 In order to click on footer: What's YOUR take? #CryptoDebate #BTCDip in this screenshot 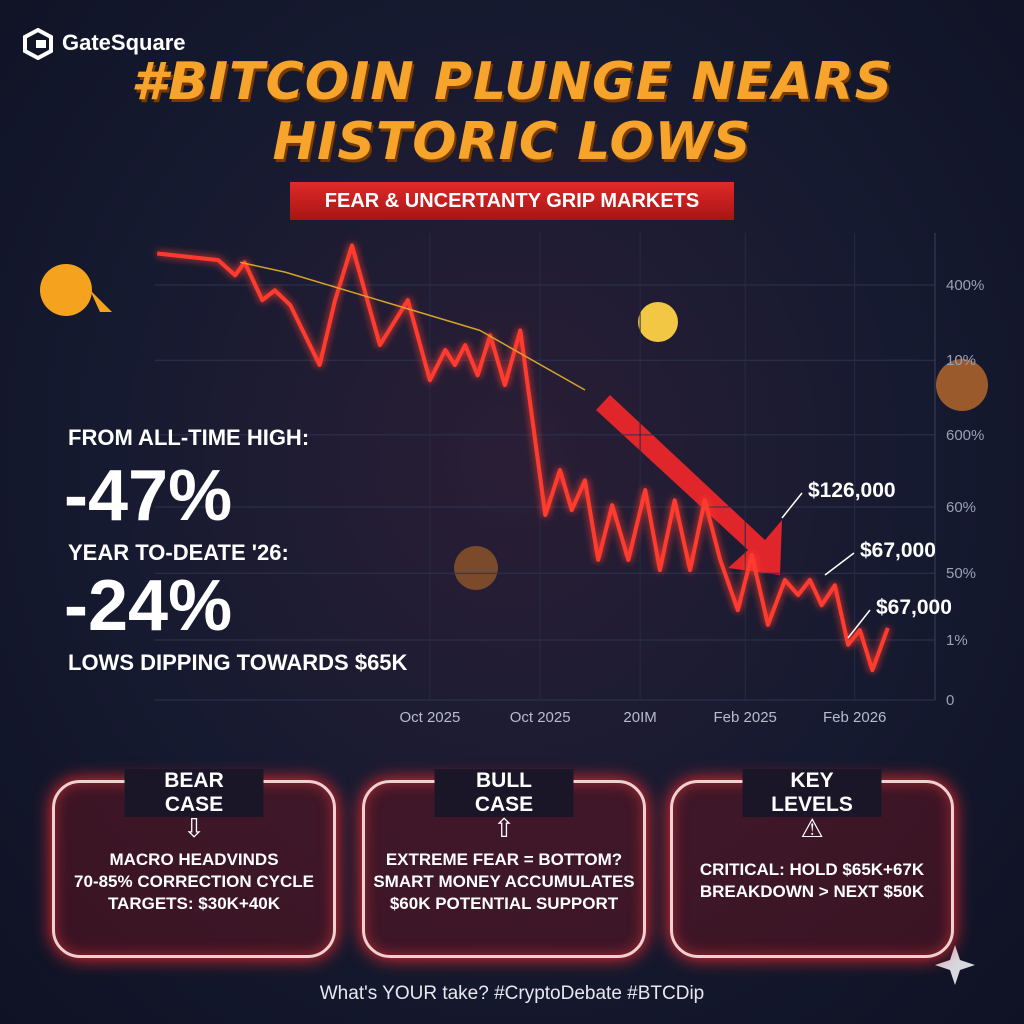, I will do `click(512, 993)`.